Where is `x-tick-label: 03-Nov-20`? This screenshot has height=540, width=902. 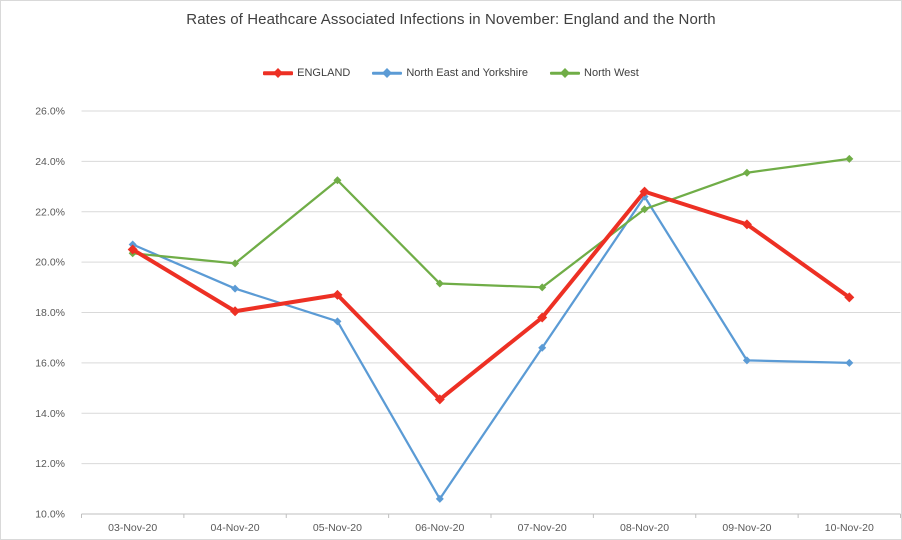 x-tick-label: 03-Nov-20 is located at coordinates (132, 528).